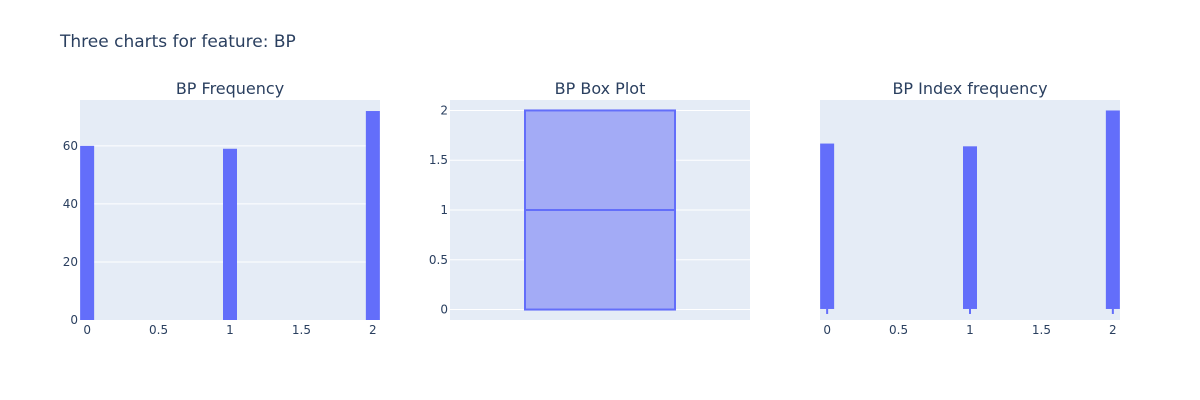  What do you see at coordinates (444, 110) in the screenshot?
I see `y-tick-label: 2` at bounding box center [444, 110].